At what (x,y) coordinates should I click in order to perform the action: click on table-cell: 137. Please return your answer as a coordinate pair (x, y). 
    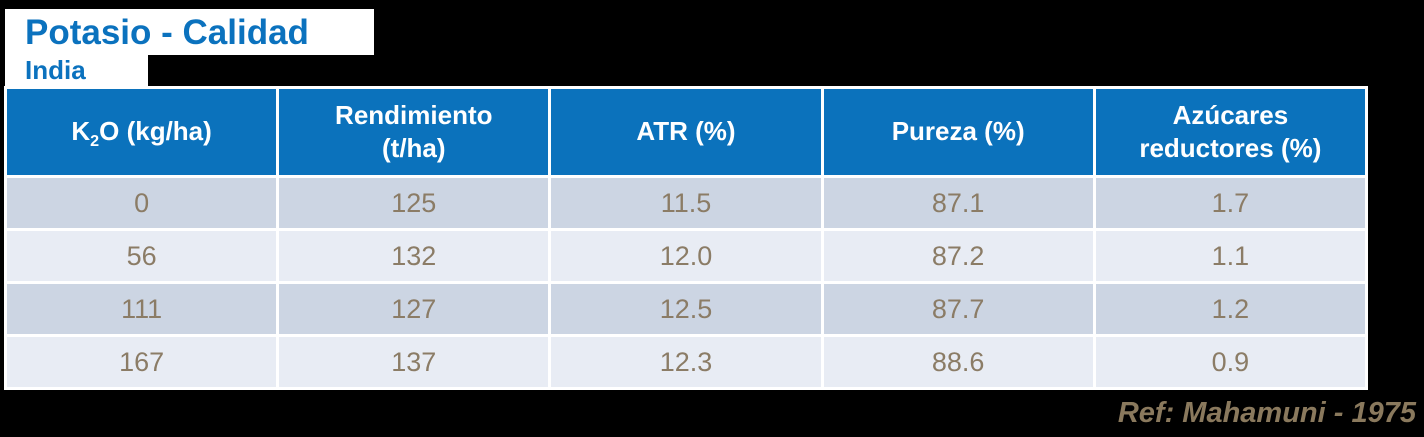
    Looking at the image, I should click on (414, 362).